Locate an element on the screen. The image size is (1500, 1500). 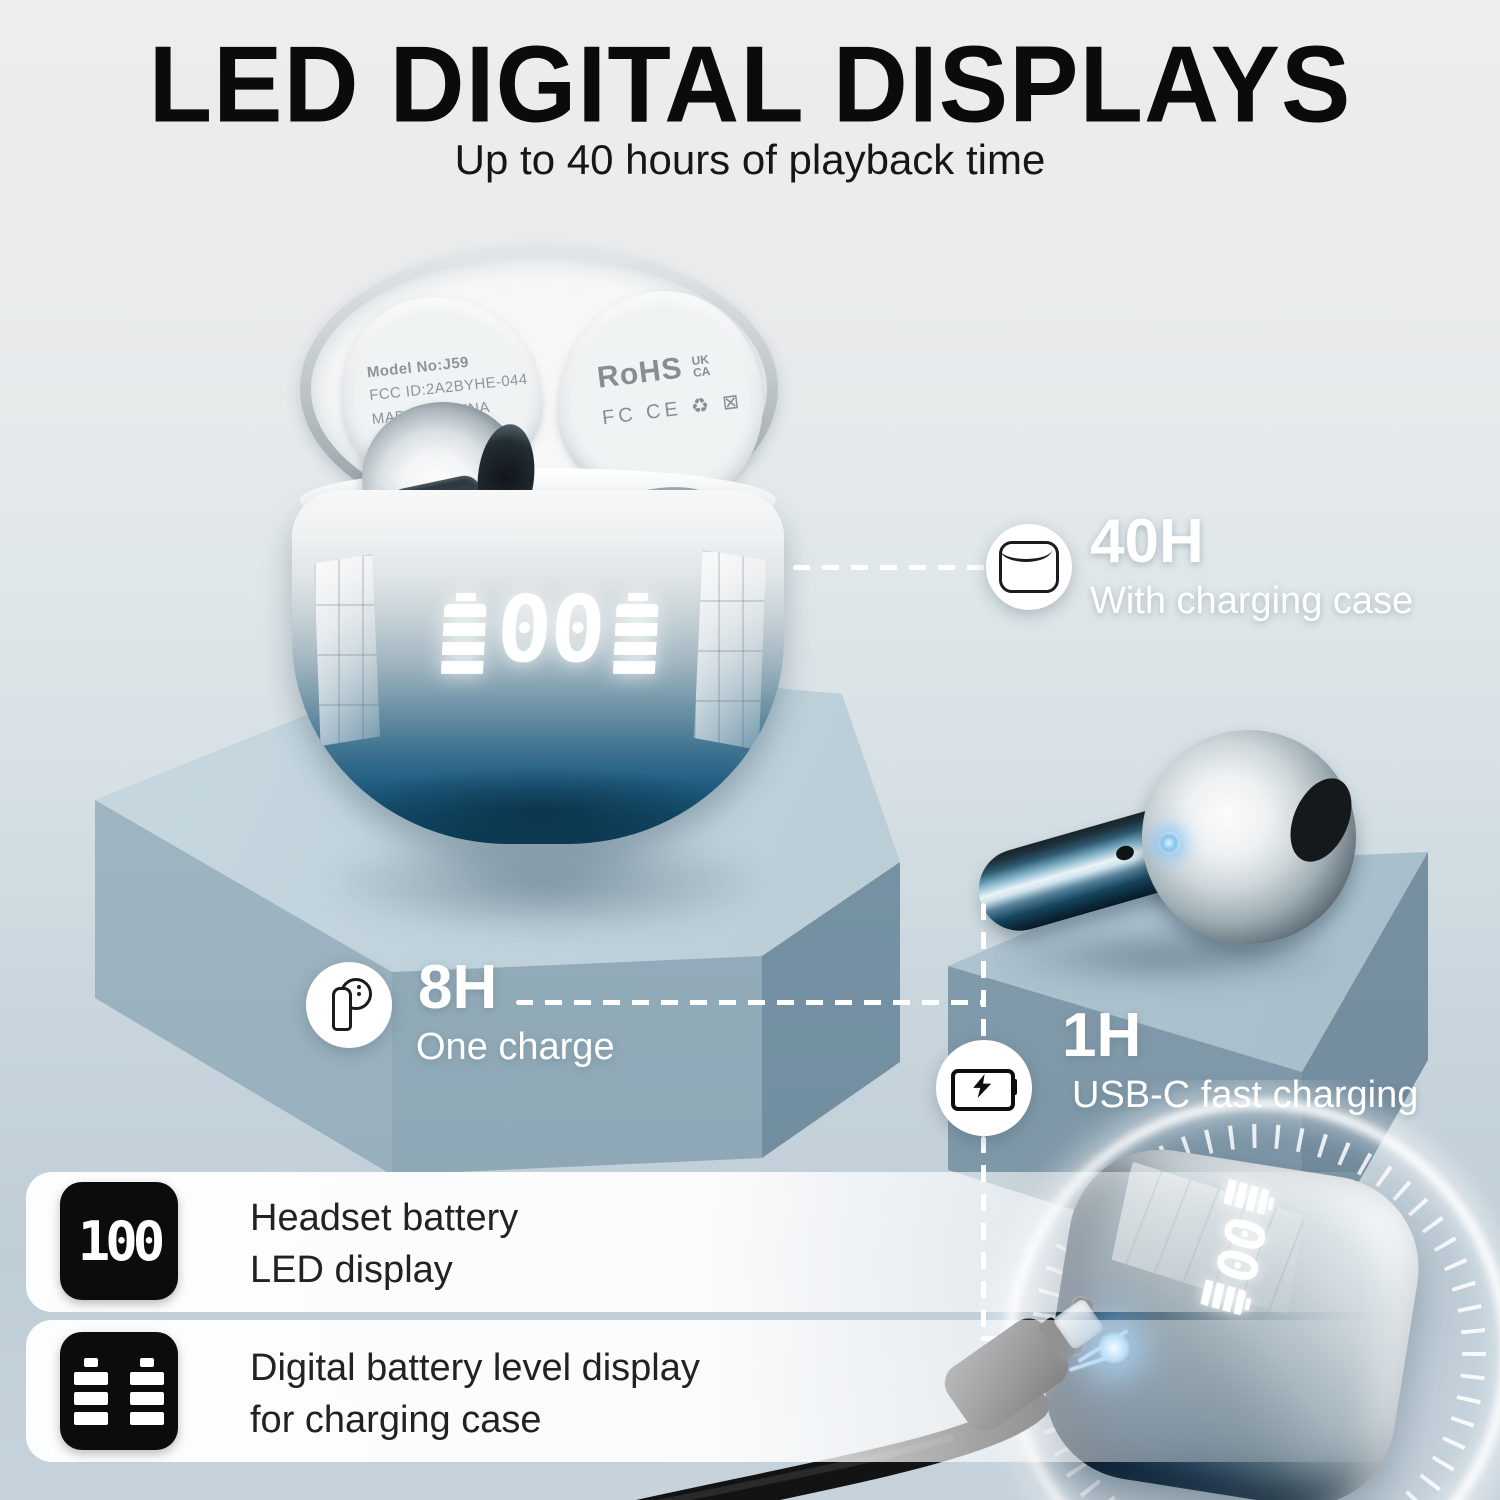
certification-marks: FC CE ♻ ⊠ is located at coordinates (672, 410).